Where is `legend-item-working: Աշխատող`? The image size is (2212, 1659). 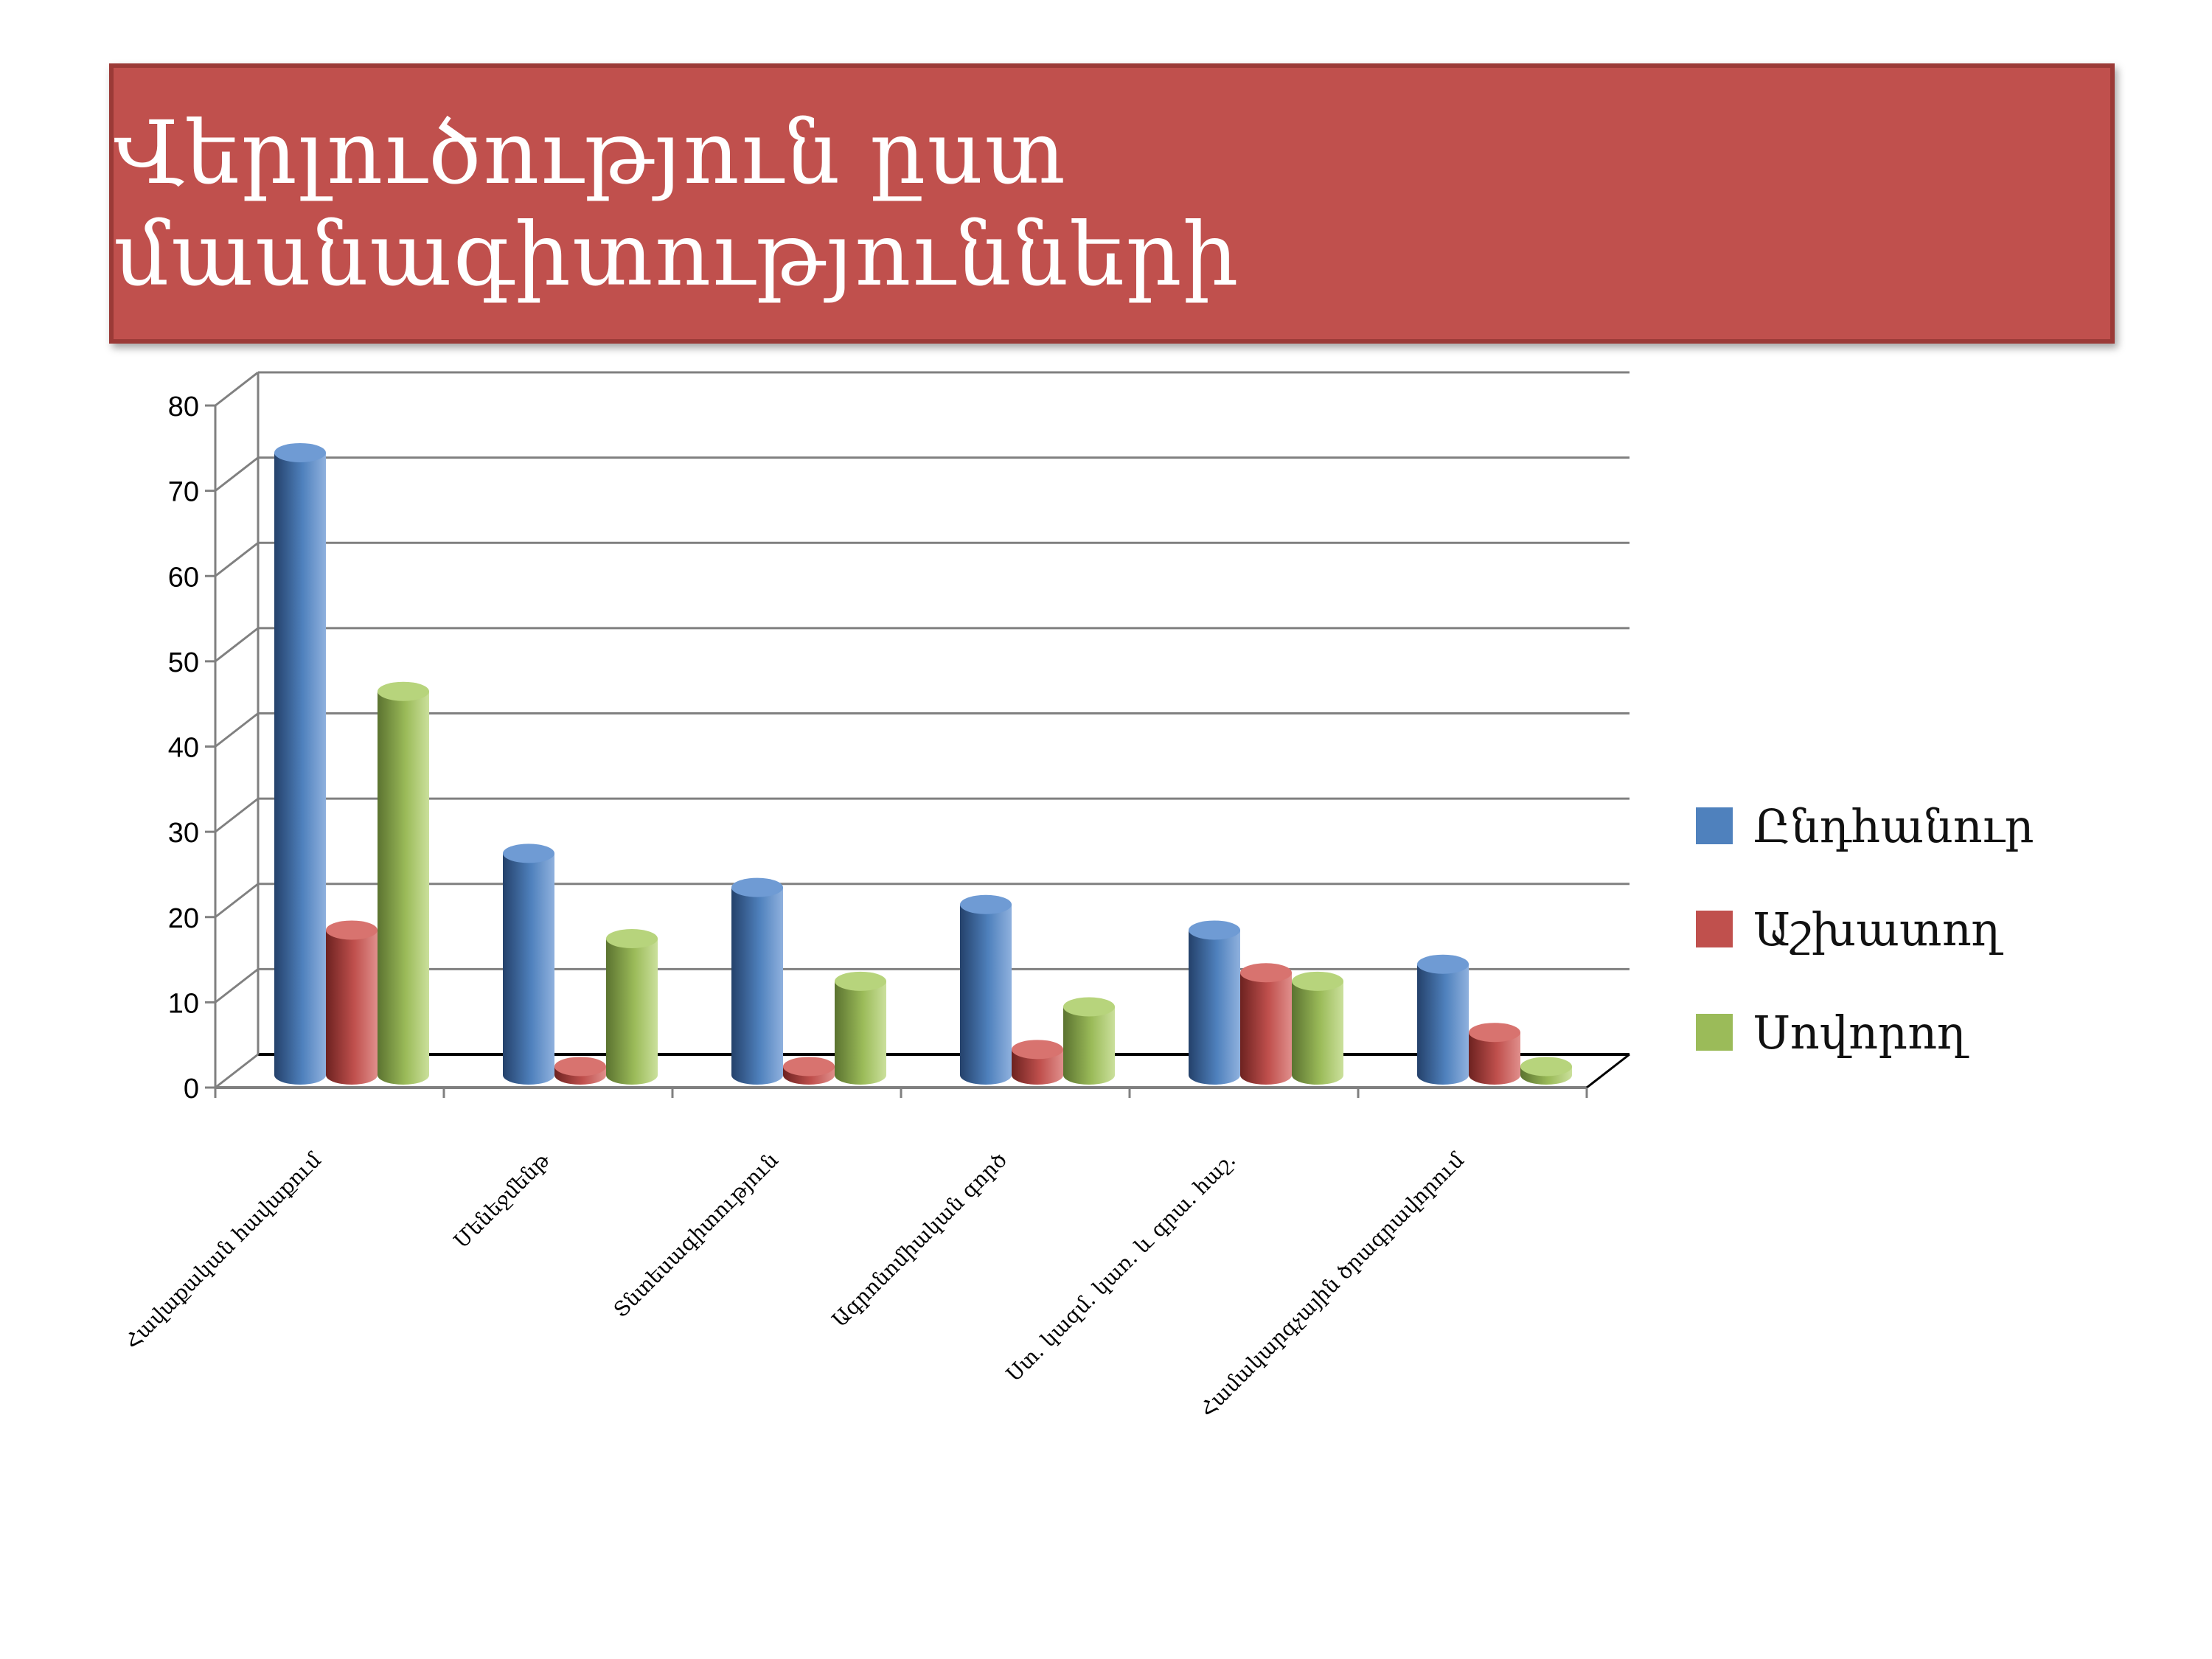 legend-item-working: Աշխատող is located at coordinates (1865, 929).